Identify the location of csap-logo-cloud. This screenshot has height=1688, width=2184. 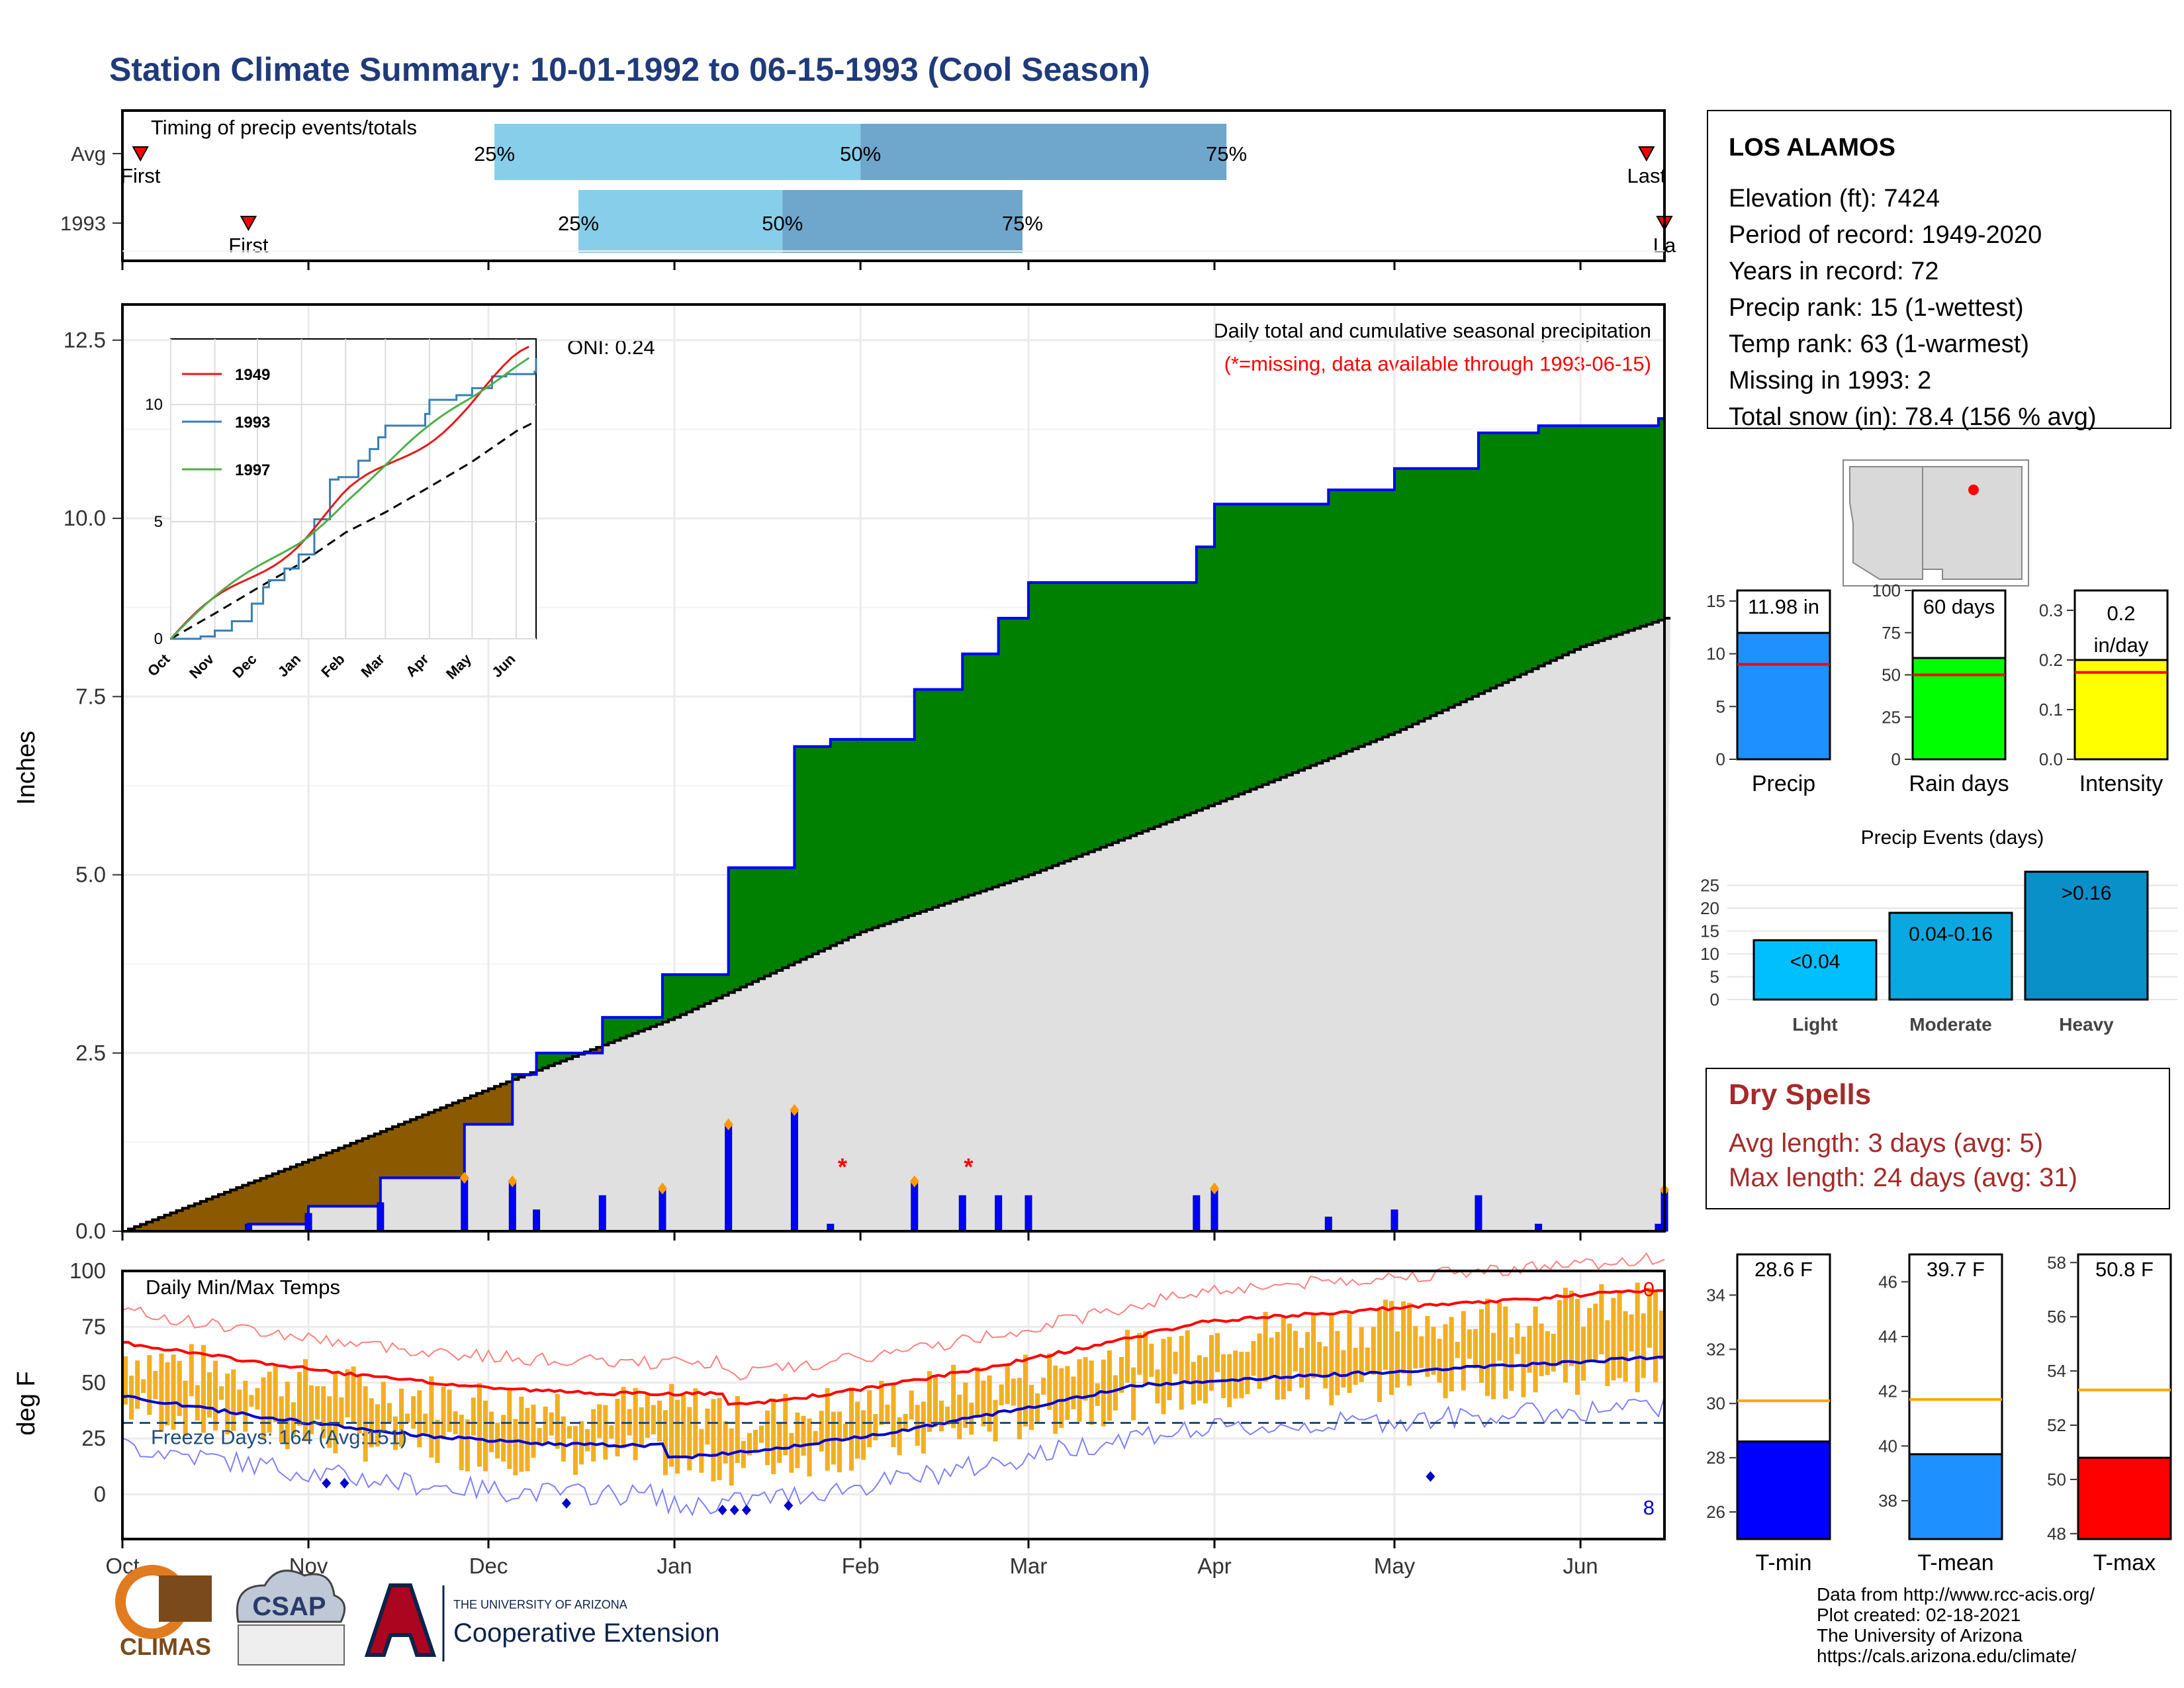
(291, 1596).